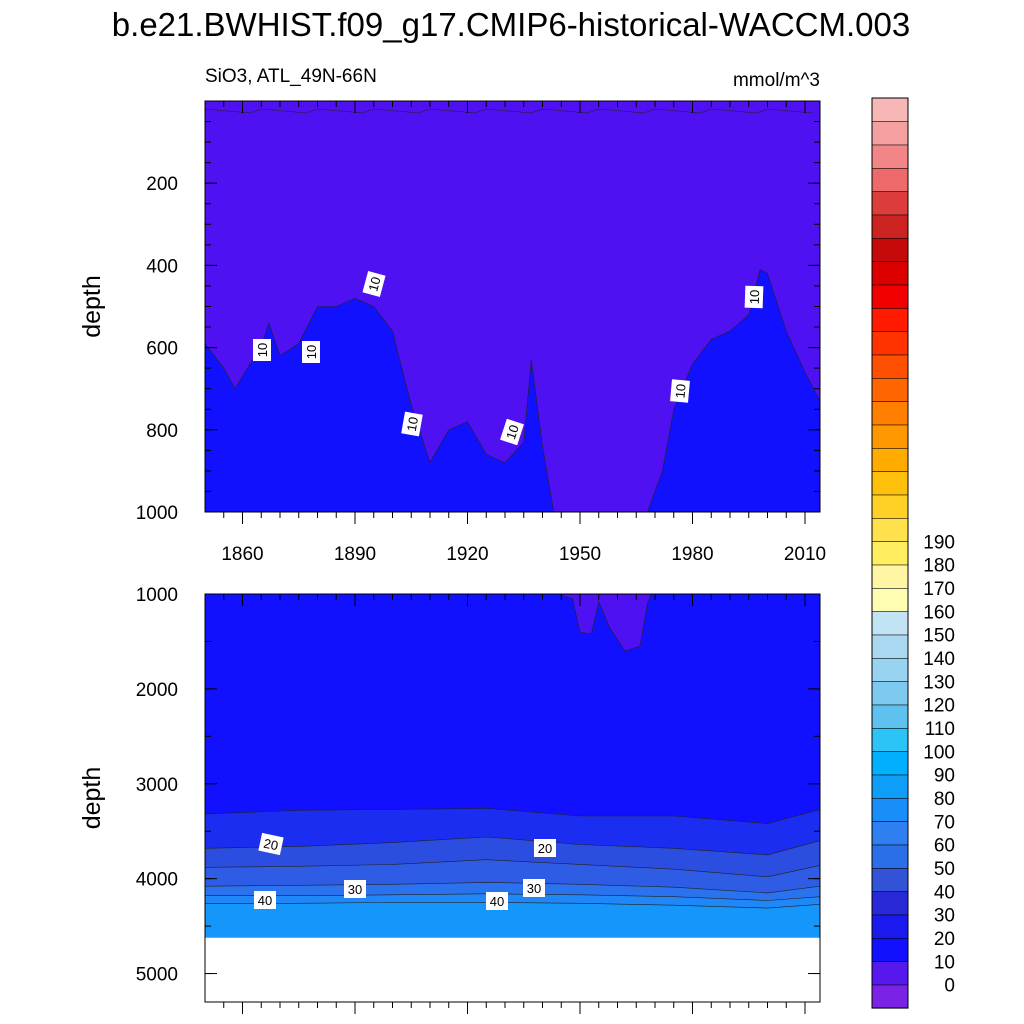  I want to click on colorbar-label: 120, so click(939, 706).